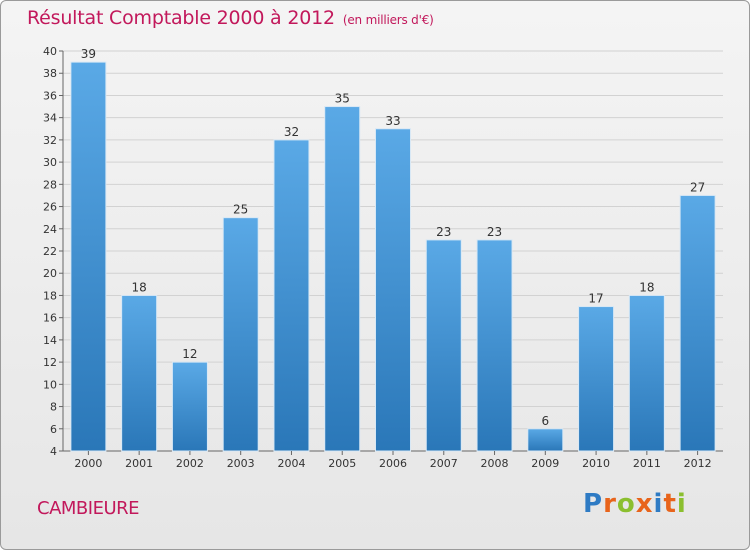  I want to click on bar-value-label: 6, so click(545, 421).